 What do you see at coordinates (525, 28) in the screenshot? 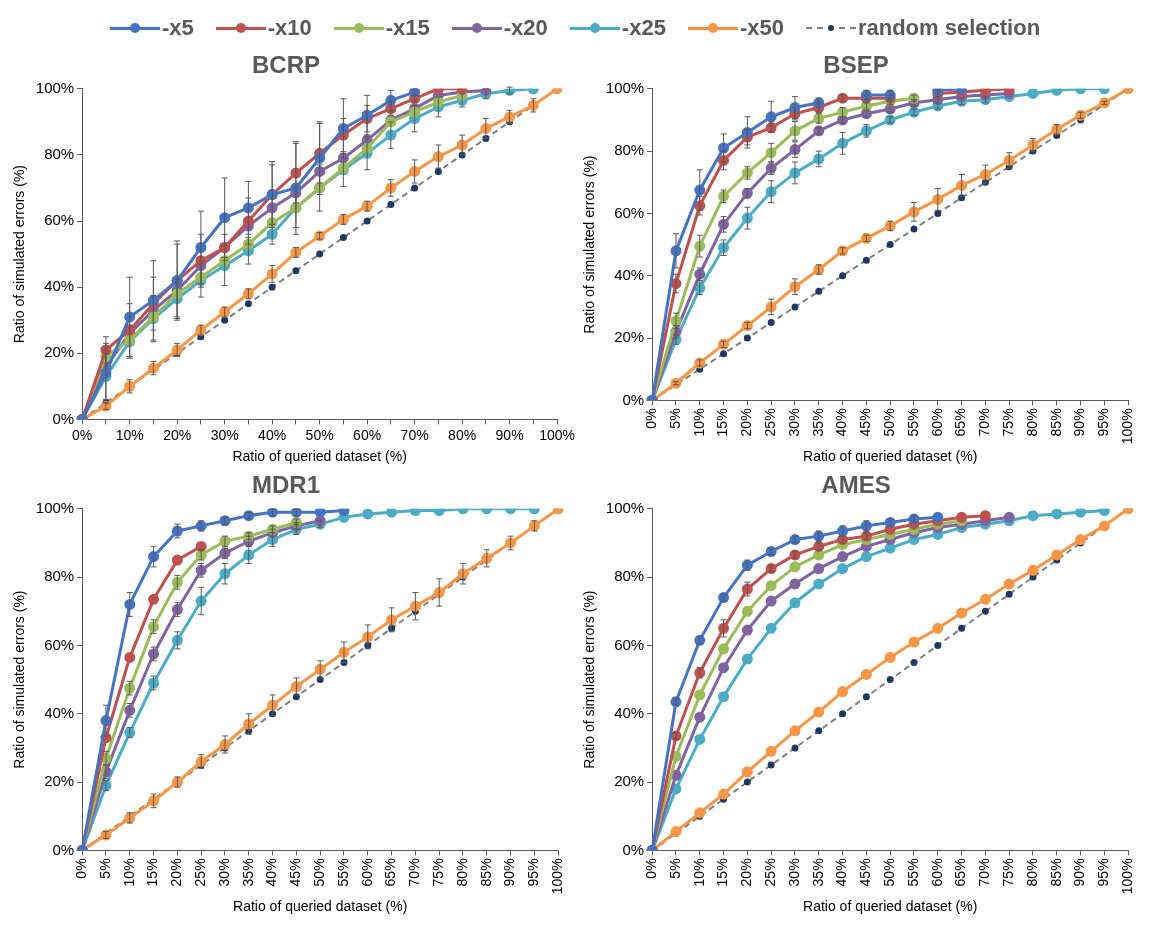
I see `legend-label: -x20` at bounding box center [525, 28].